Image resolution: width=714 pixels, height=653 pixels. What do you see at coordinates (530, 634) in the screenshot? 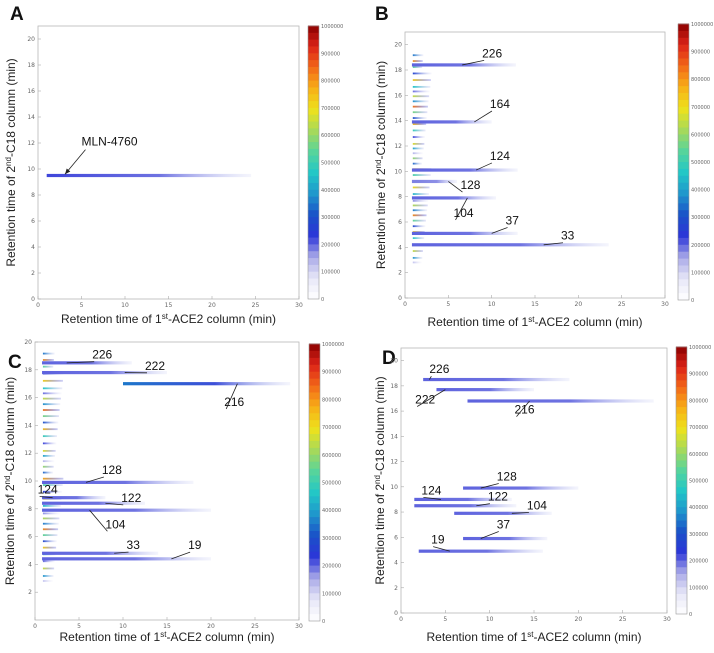
I see `axis-label-sup: st` at bounding box center [530, 634].